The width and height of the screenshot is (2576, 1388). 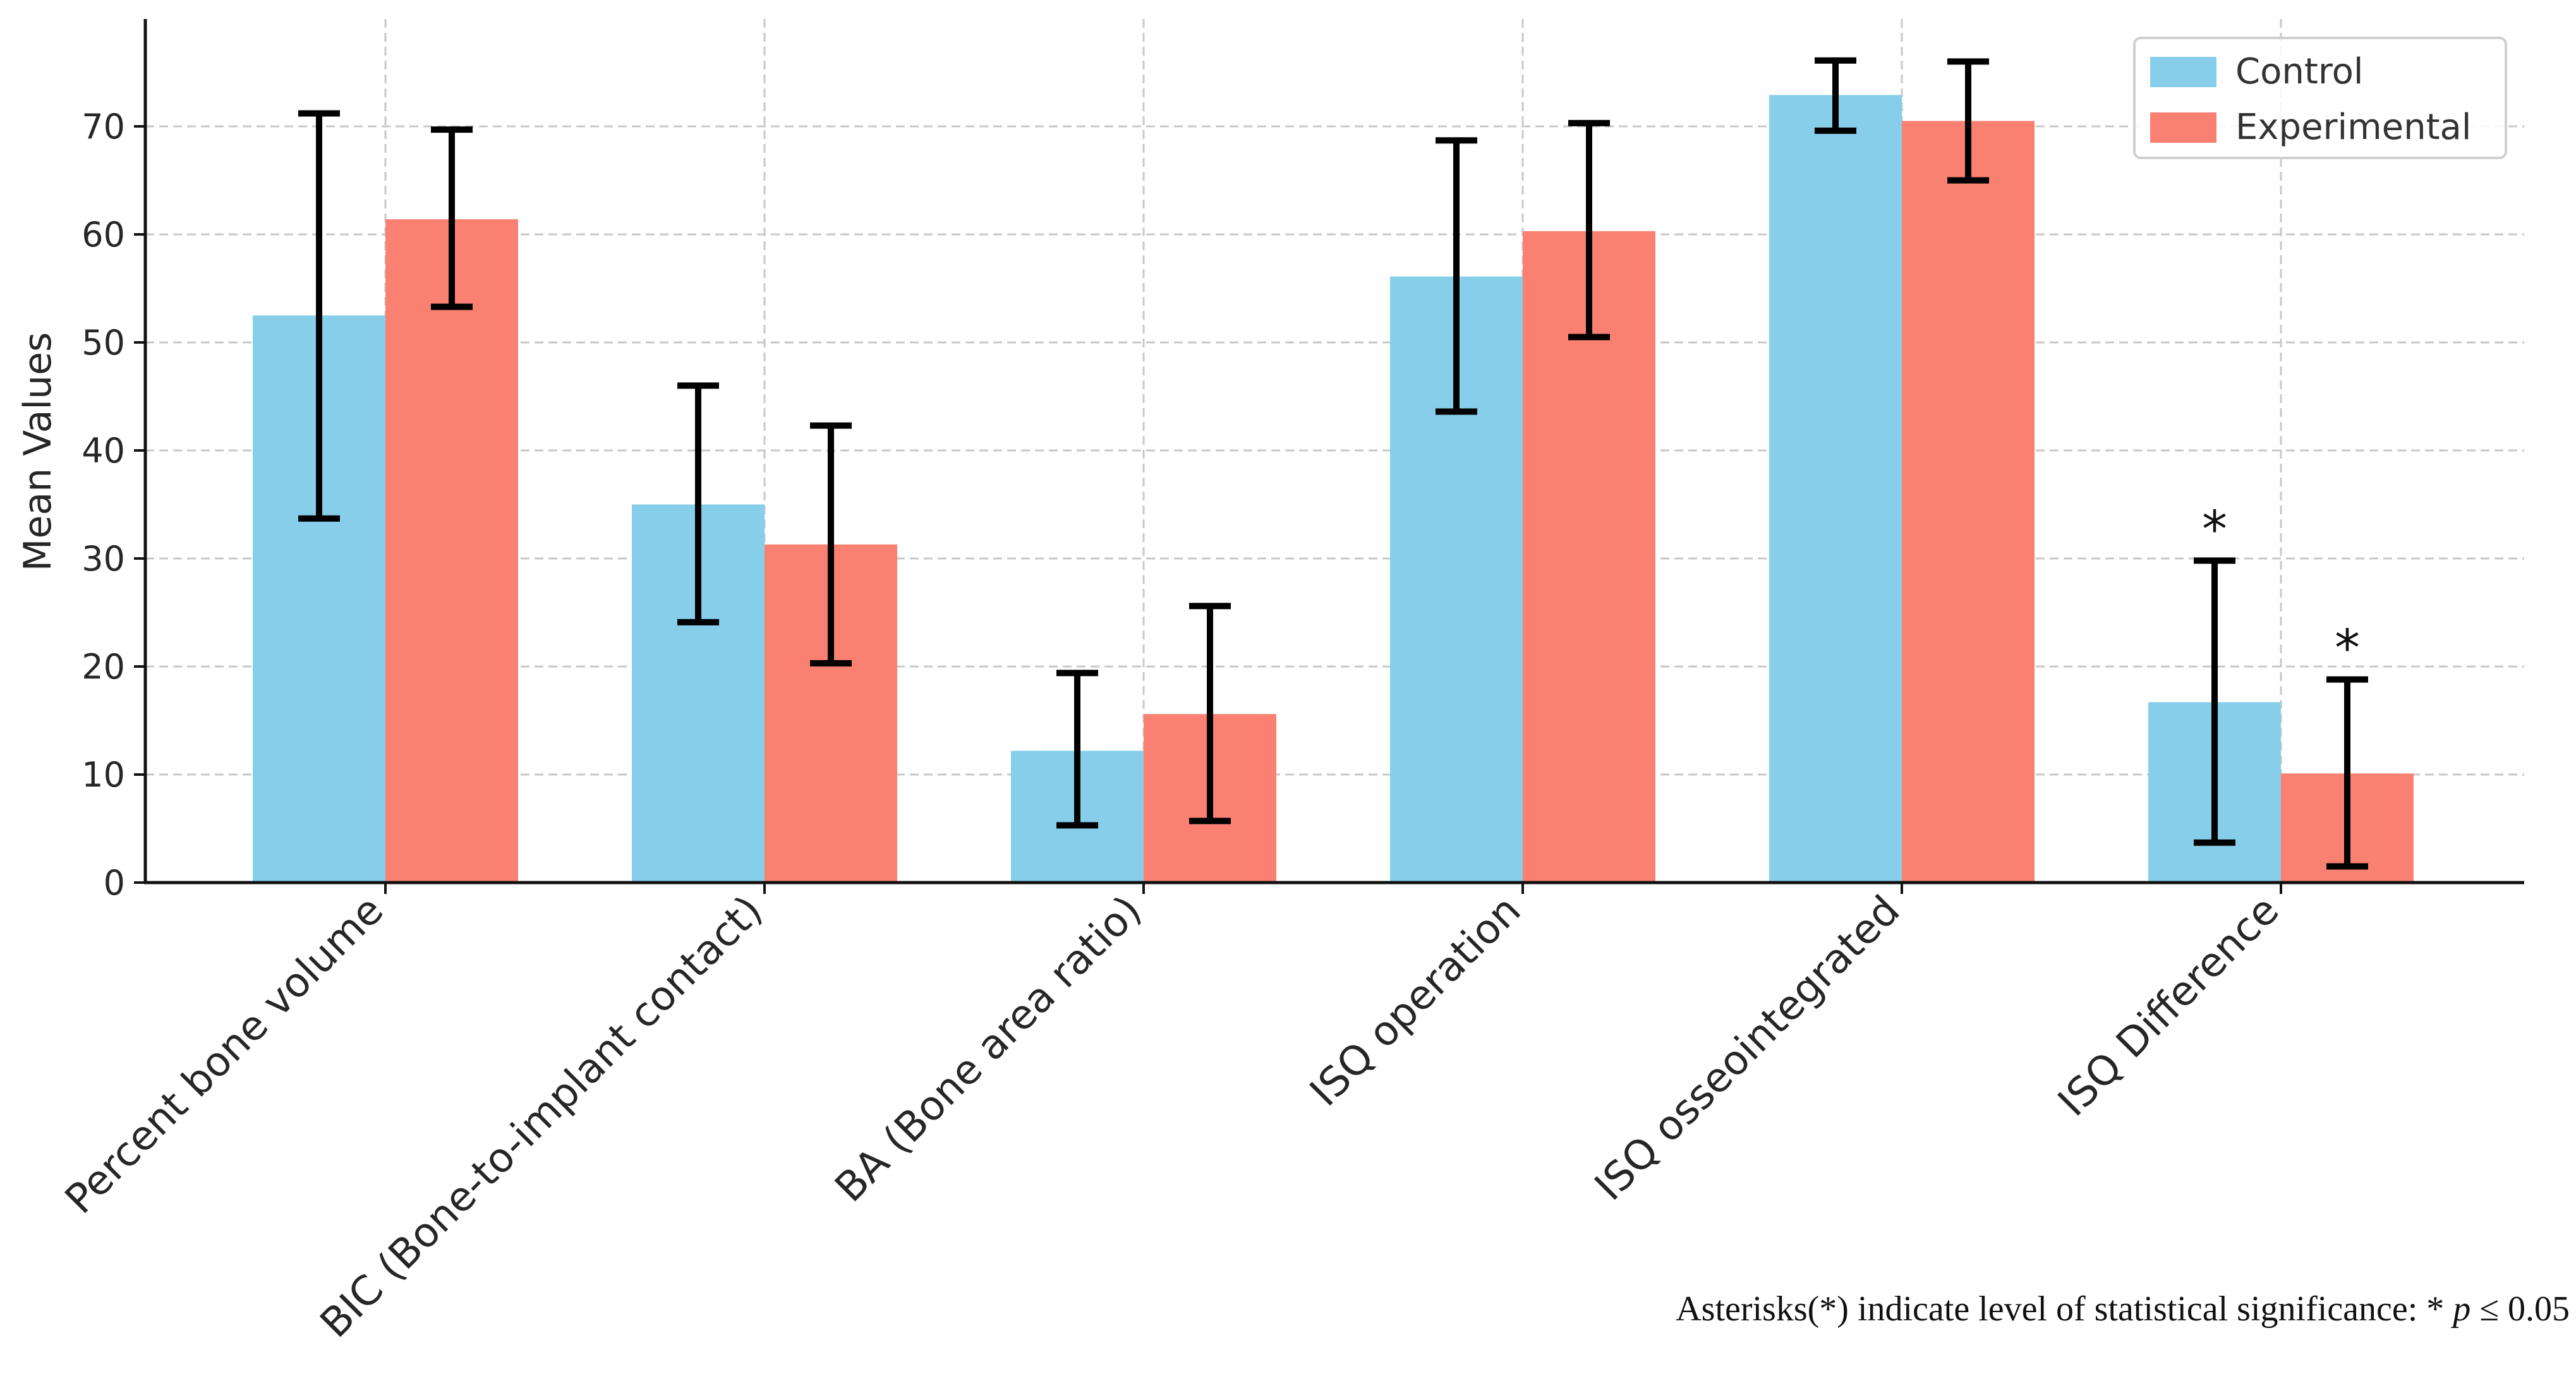 I want to click on legend-swatch-control, so click(x=2183, y=72).